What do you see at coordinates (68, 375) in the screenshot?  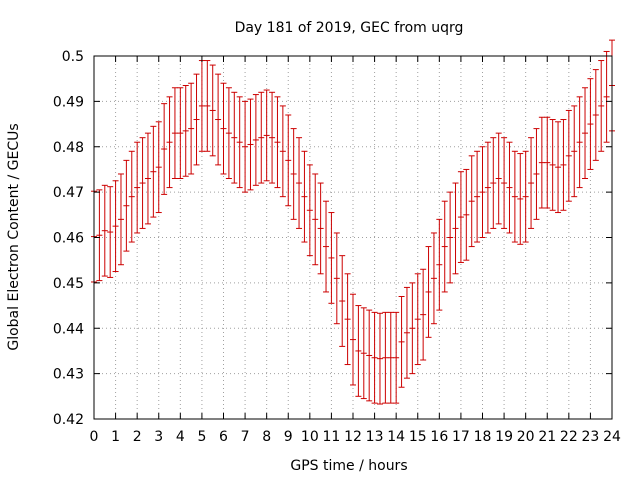 I see `y-tick-label: 0.43` at bounding box center [68, 375].